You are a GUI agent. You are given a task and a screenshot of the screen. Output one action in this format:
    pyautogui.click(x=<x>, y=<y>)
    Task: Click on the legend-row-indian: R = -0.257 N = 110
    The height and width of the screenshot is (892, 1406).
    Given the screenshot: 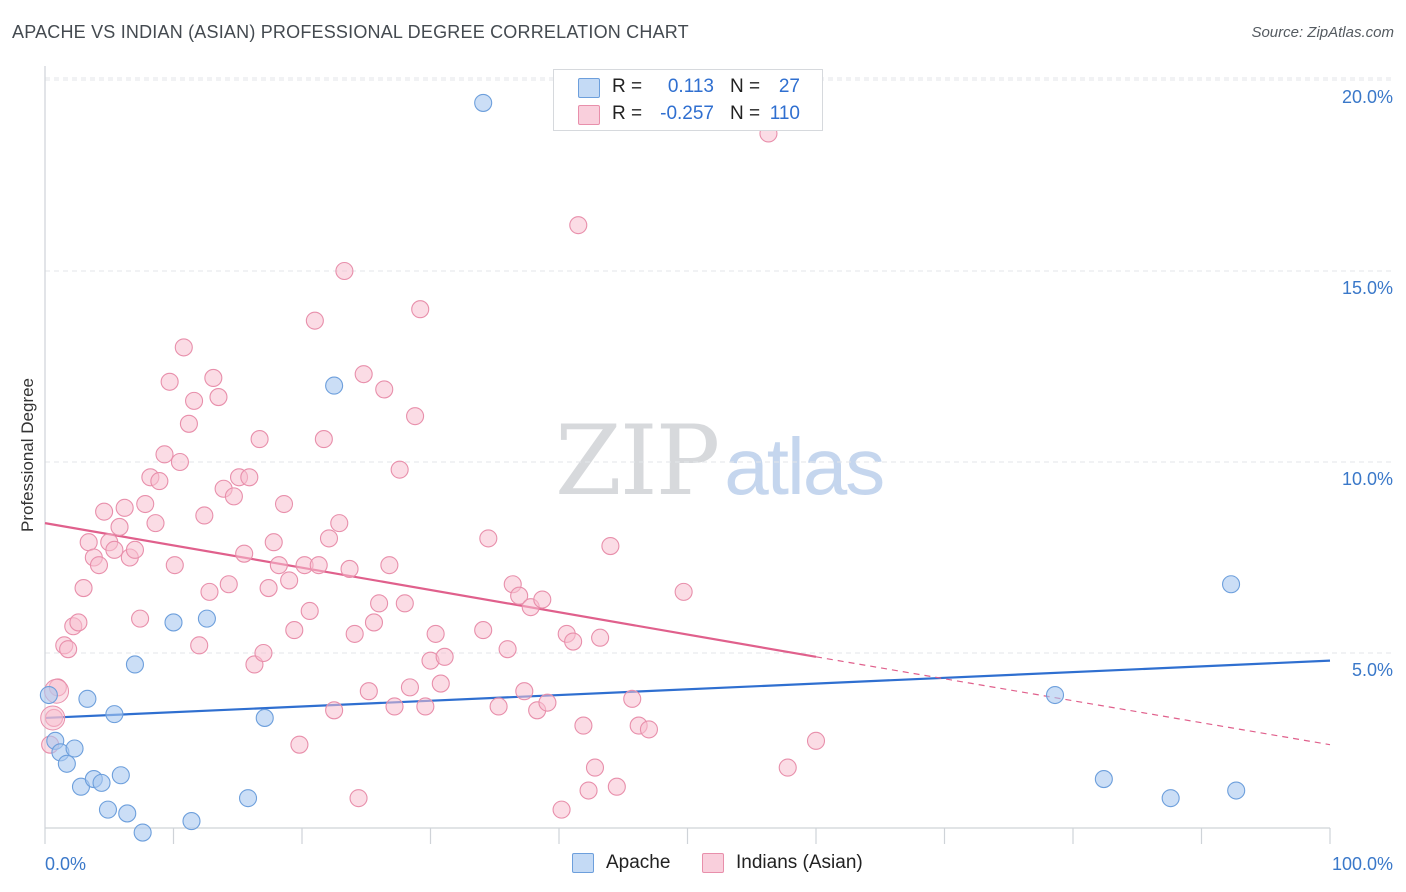 What is the action you would take?
    pyautogui.click(x=688, y=114)
    